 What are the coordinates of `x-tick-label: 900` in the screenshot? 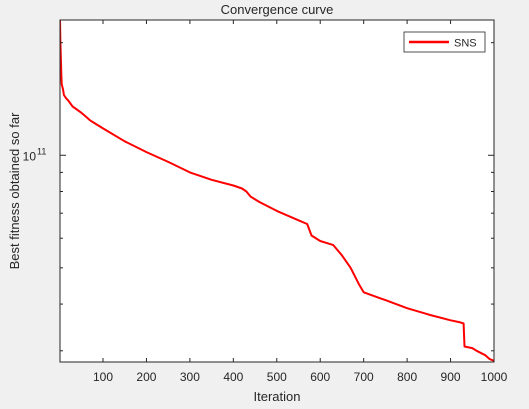 It's located at (451, 377).